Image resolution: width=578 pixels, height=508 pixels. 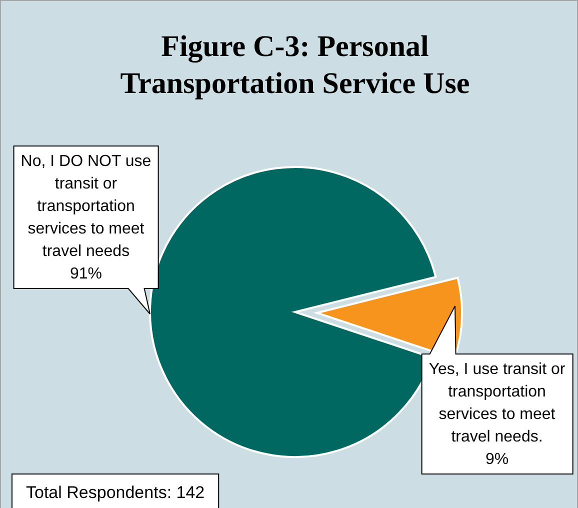 I want to click on slice-label: No, I DO NOT use transit or transportation services to meet travel needs, so click(x=86, y=206).